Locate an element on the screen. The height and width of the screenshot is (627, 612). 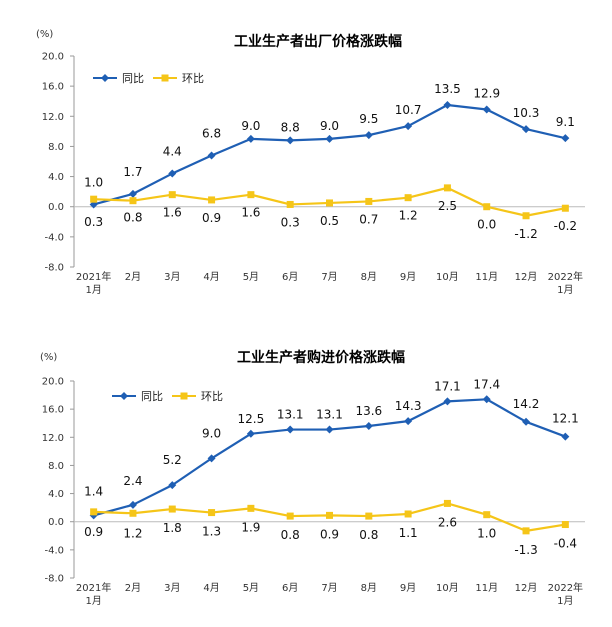
x-tick-label: 3月 is located at coordinates (172, 588).